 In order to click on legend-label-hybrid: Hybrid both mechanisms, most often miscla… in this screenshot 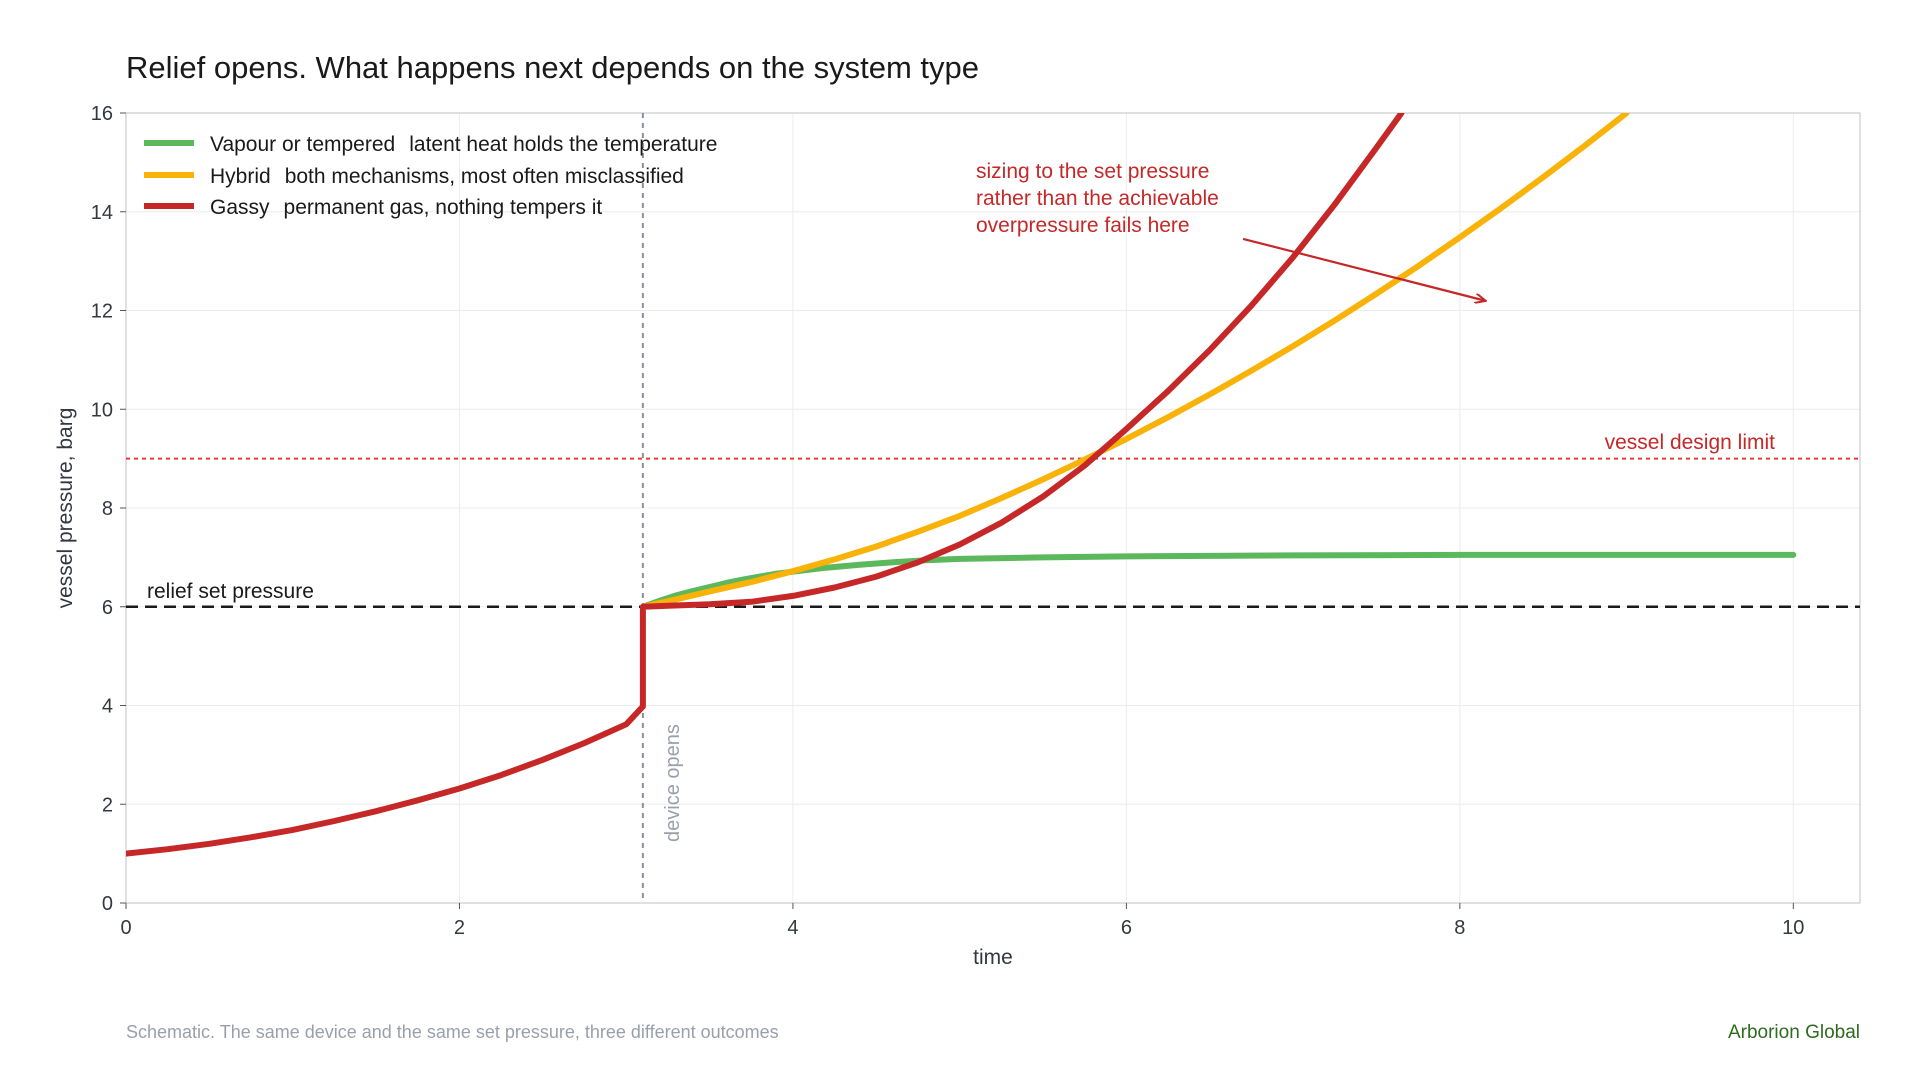, I will do `click(447, 176)`.